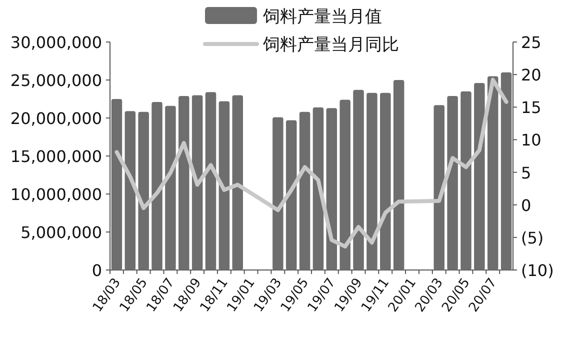 This screenshot has width=568, height=349. I want to click on y2-tick-label: (10), so click(537, 270).